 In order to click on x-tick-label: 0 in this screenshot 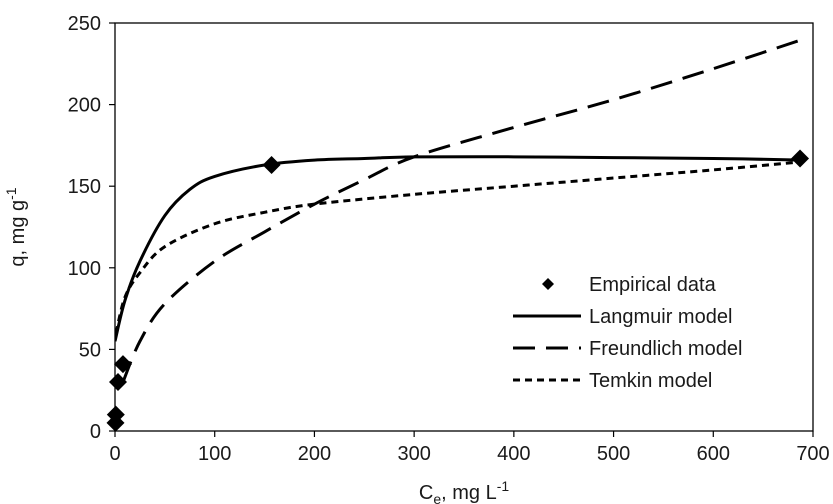, I will do `click(114, 454)`.